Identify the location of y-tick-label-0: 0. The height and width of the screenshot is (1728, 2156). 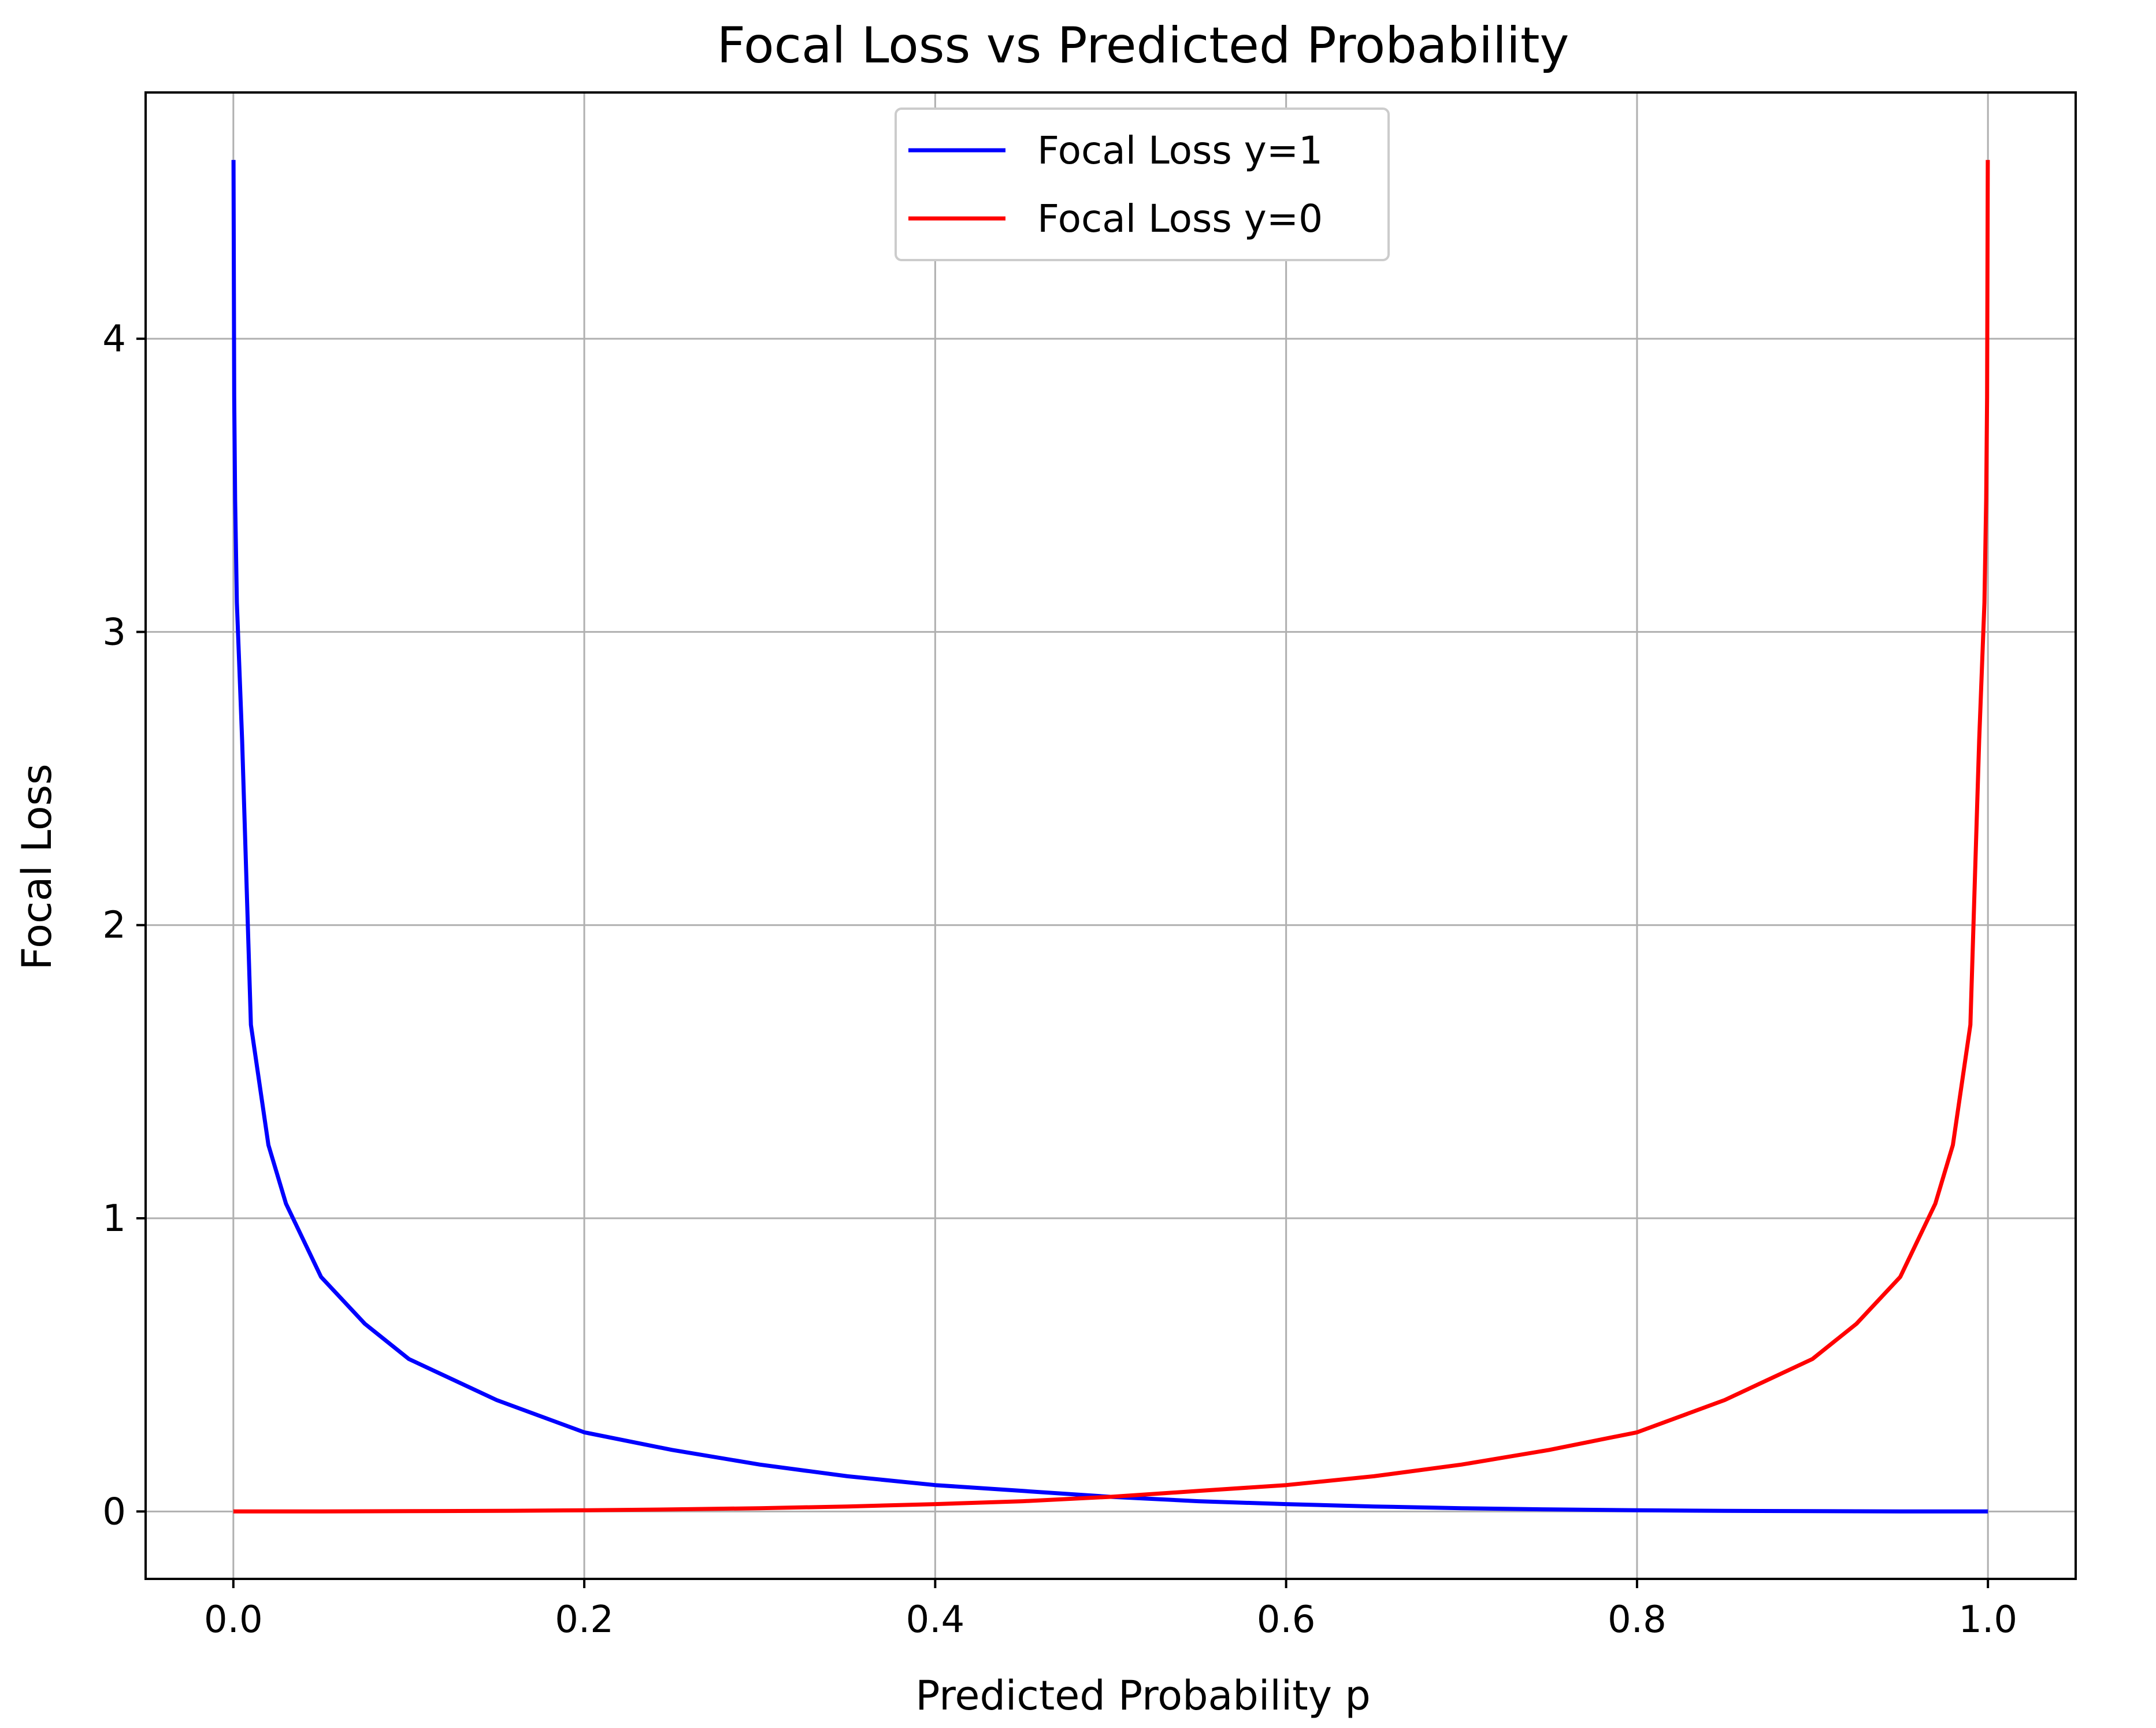
(114, 1512).